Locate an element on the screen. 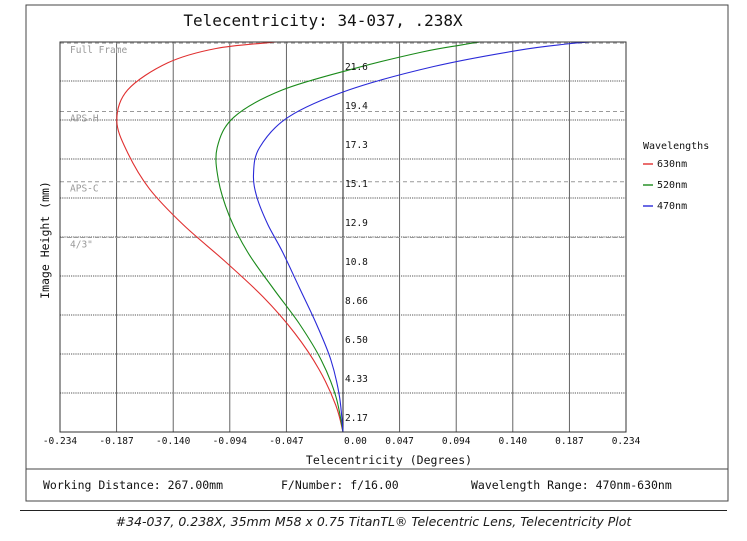  y-tick-label: 21.6 is located at coordinates (356, 67).